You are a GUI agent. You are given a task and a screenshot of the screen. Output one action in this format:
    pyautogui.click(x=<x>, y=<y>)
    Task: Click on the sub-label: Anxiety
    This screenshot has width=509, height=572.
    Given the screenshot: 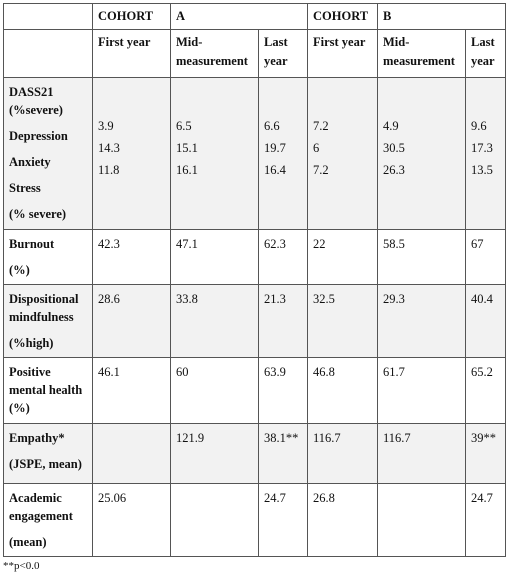 What is the action you would take?
    pyautogui.click(x=30, y=162)
    